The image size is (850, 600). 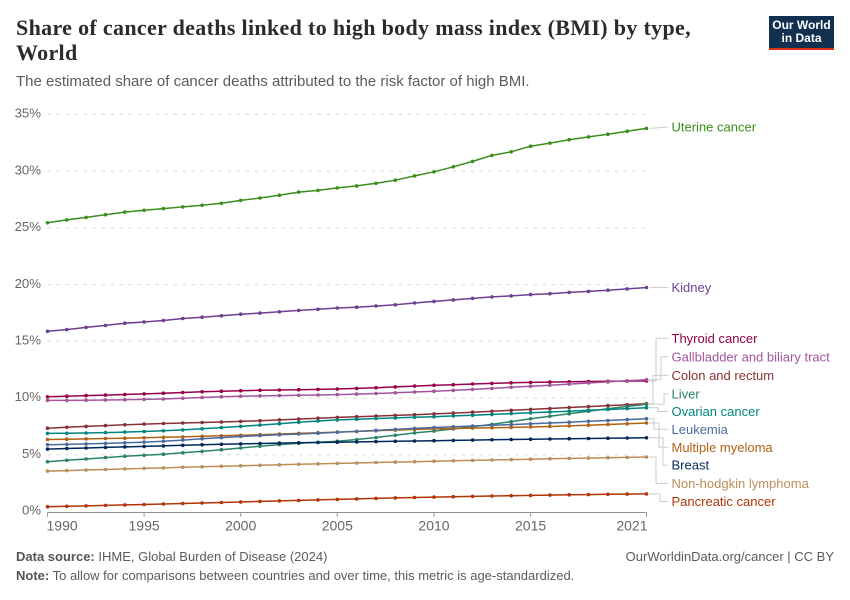 I want to click on svg-text: Multiple myeloma, so click(x=723, y=447).